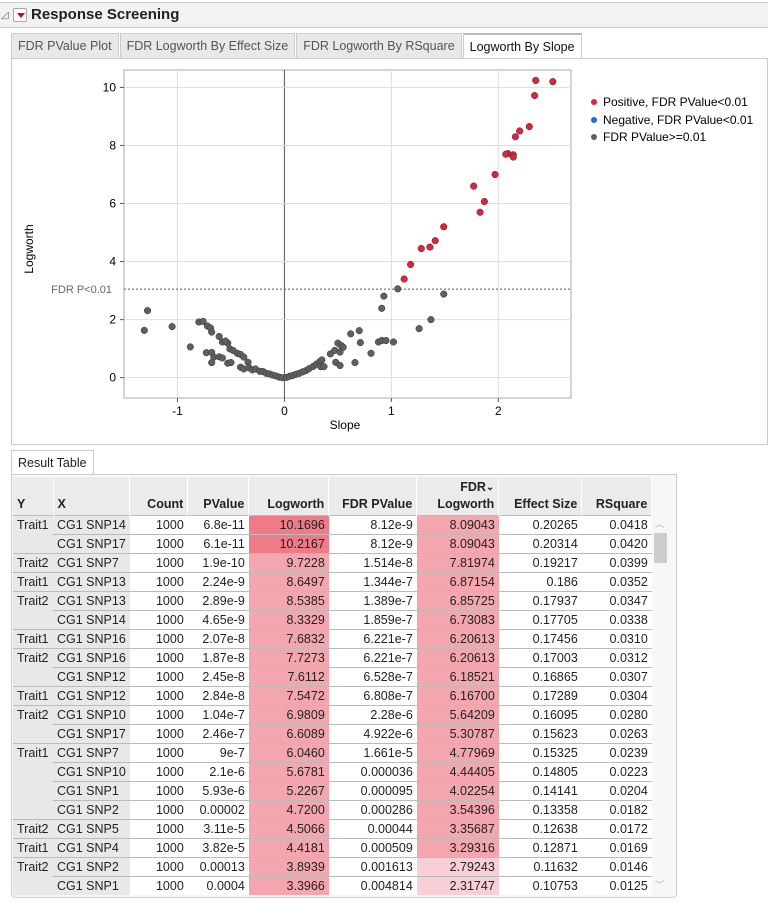 This screenshot has width=768, height=904. What do you see at coordinates (660, 548) in the screenshot?
I see `scrollbar-thumb` at bounding box center [660, 548].